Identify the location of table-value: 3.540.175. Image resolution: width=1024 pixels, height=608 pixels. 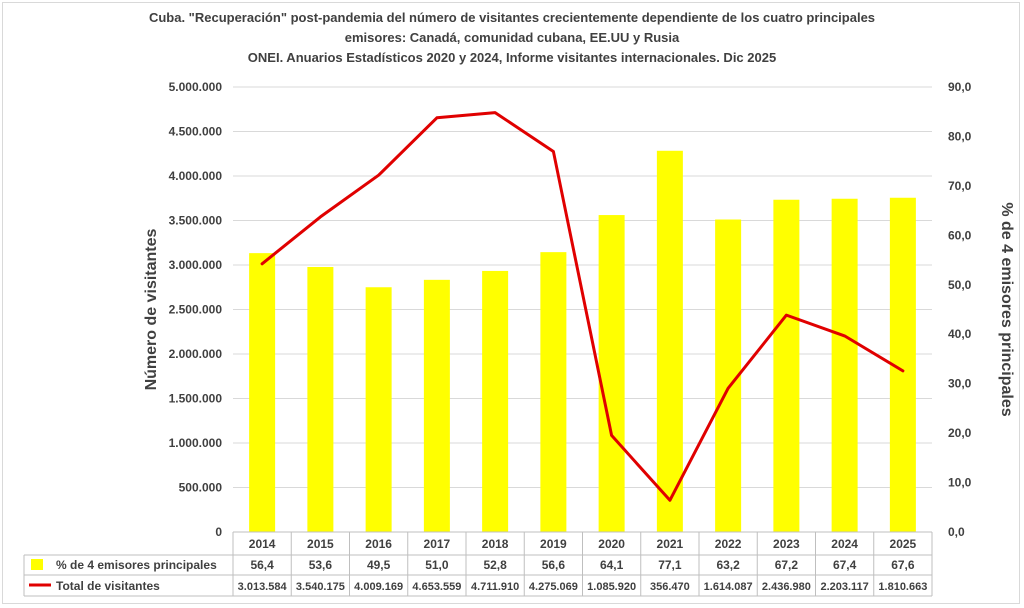
(320, 587).